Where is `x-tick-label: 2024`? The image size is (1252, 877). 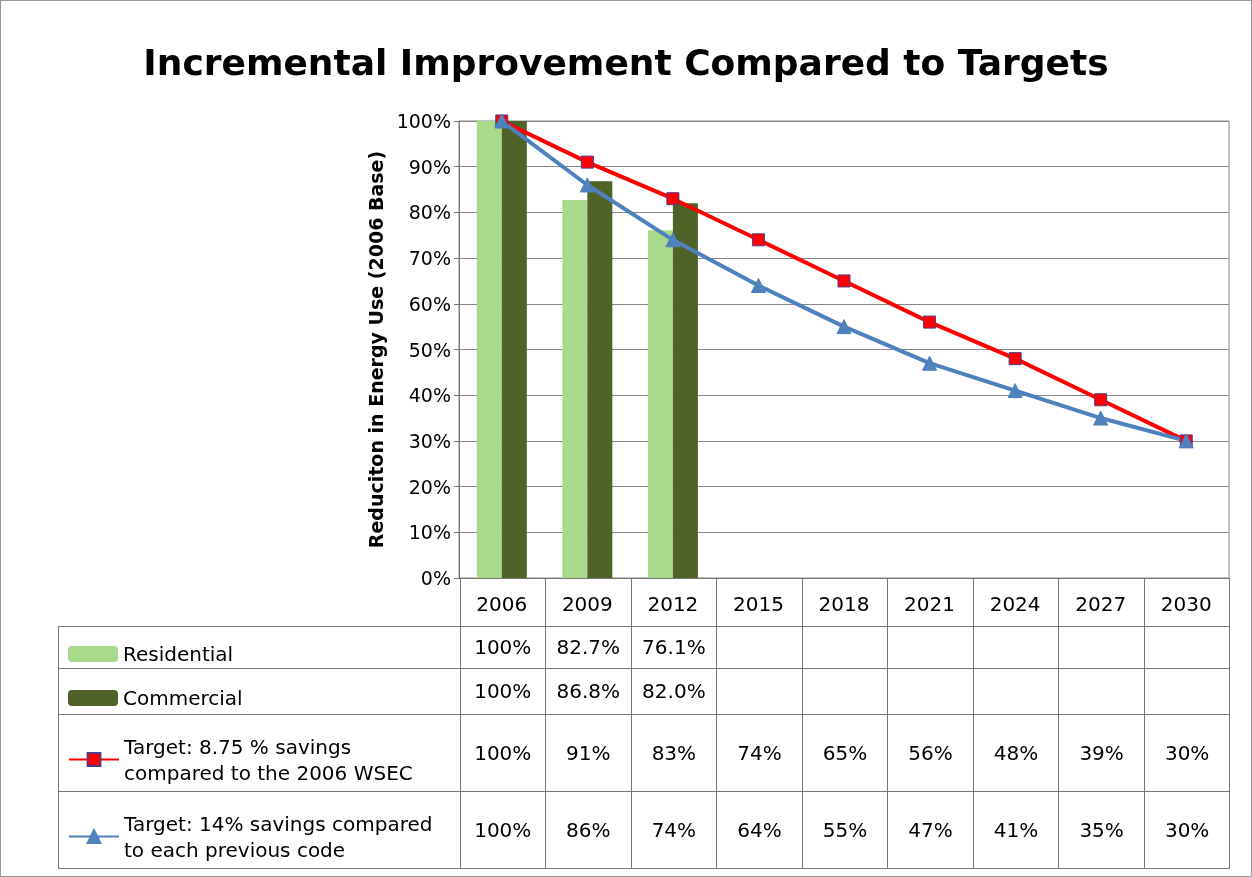
x-tick-label: 2024 is located at coordinates (1015, 604).